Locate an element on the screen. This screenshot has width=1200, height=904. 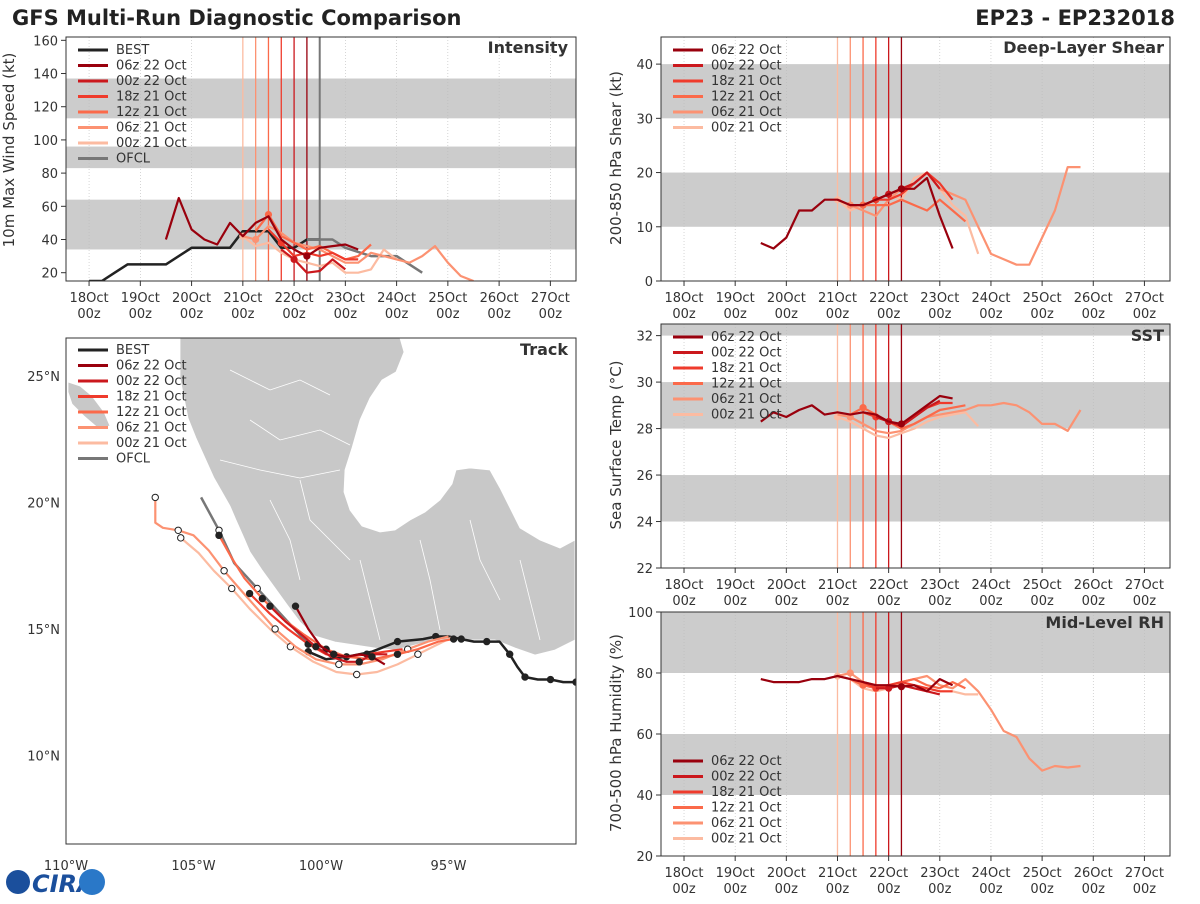
legend-label: 00z 22 Oct is located at coordinates (151, 81).